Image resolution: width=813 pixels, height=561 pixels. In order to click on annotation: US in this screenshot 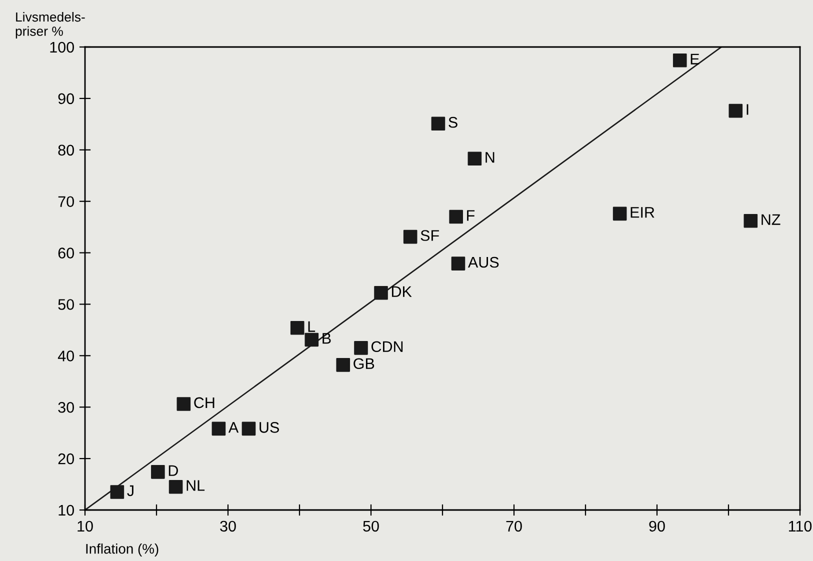, I will do `click(269, 427)`.